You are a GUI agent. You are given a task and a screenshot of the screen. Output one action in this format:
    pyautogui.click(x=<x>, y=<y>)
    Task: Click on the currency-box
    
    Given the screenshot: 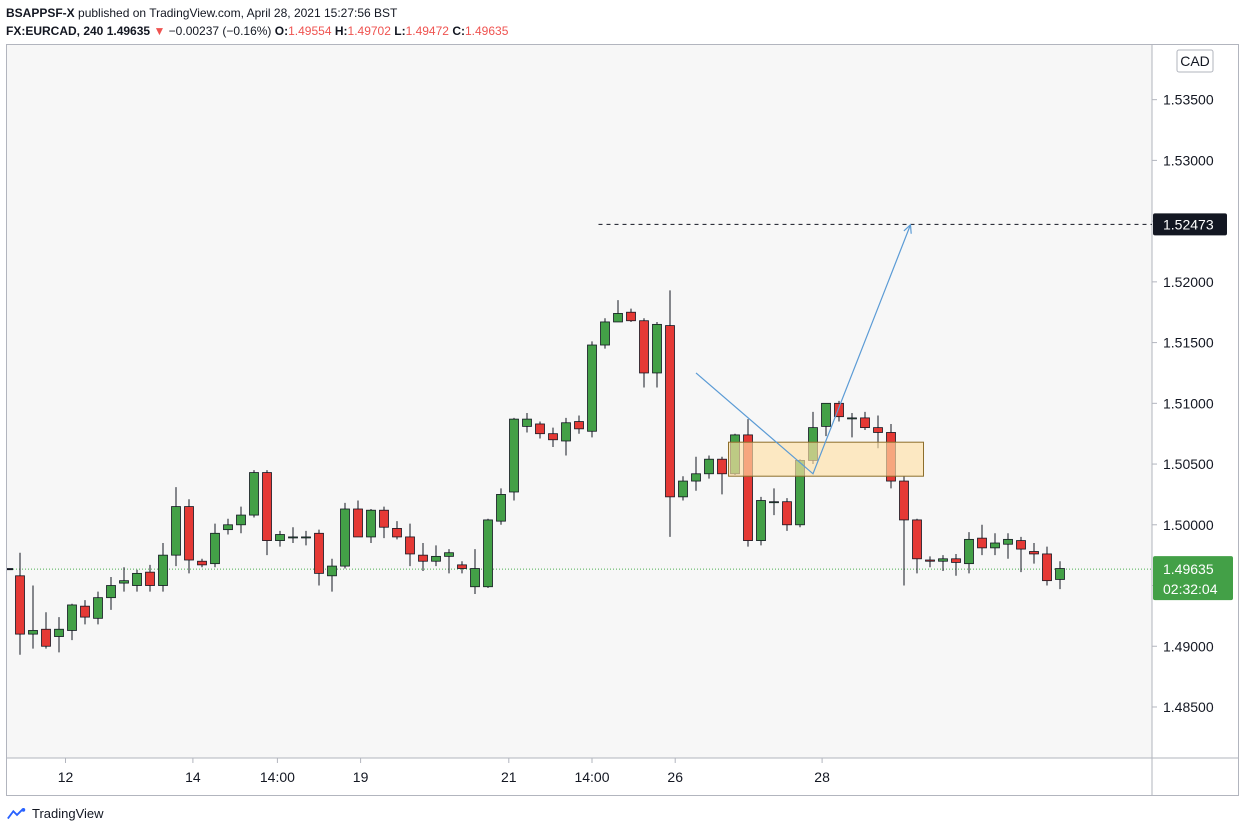 What is the action you would take?
    pyautogui.click(x=1195, y=61)
    